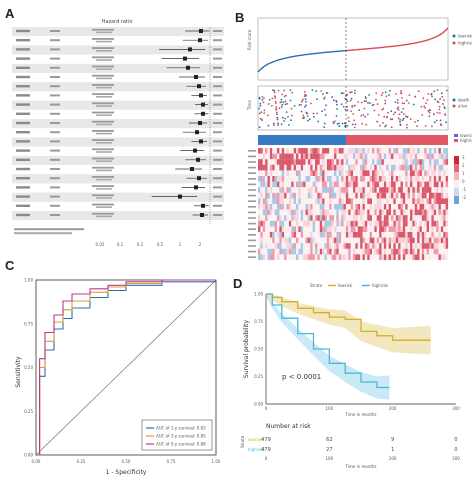 This screenshot has width=474, height=482. Describe the element at coordinates (217, 86) in the screenshot. I see `forest-row-p` at that location.